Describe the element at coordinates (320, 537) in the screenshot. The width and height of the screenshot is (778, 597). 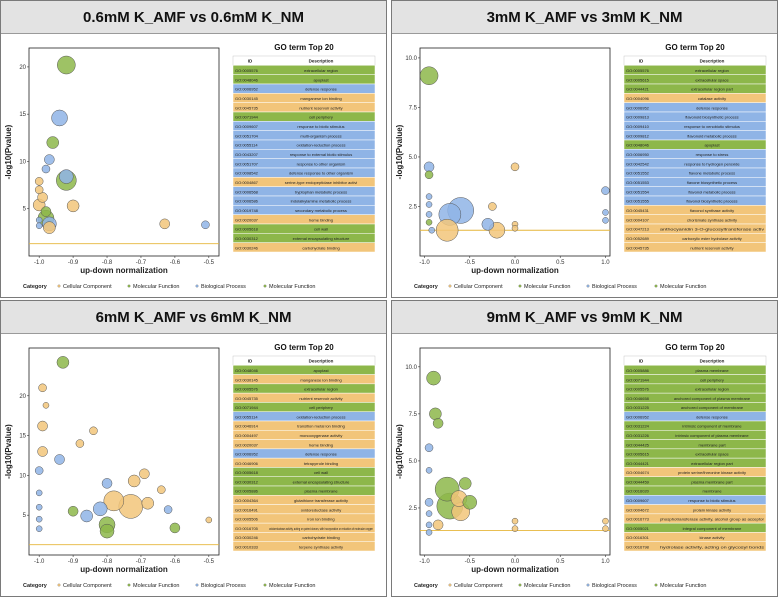
I see `table-cell-description: carbohydrate binding` at that location.